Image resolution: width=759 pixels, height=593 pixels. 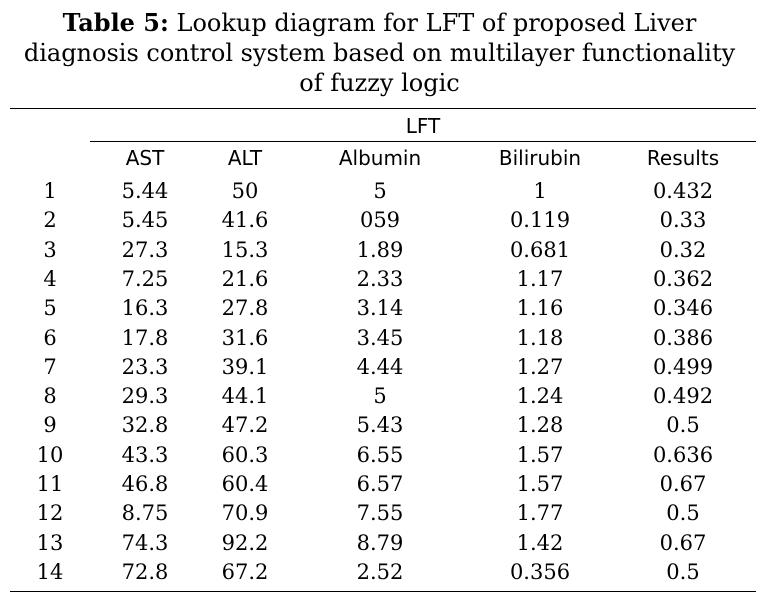 I want to click on table-row: 5 16.3 27.8 3.14 1.16 0.346, so click(x=383, y=308).